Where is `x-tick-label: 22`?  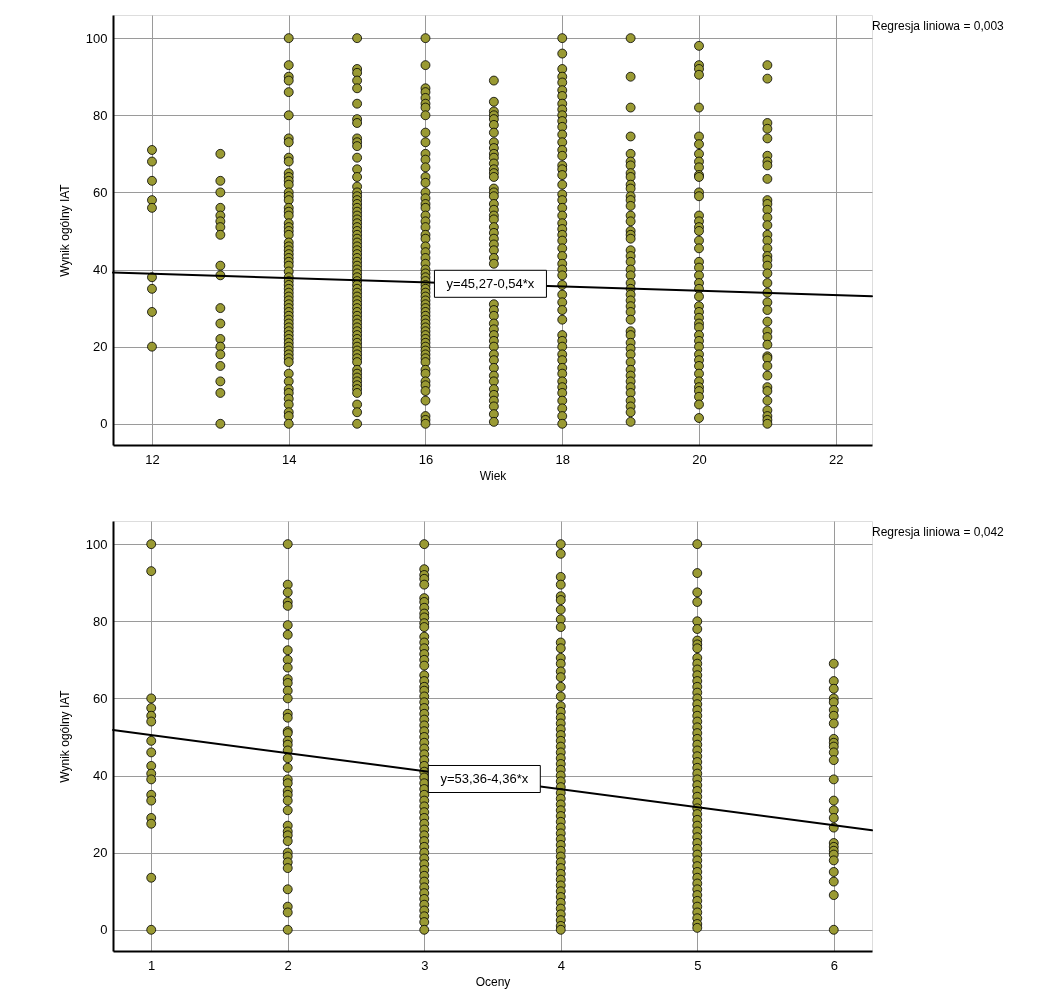 x-tick-label: 22 is located at coordinates (836, 459).